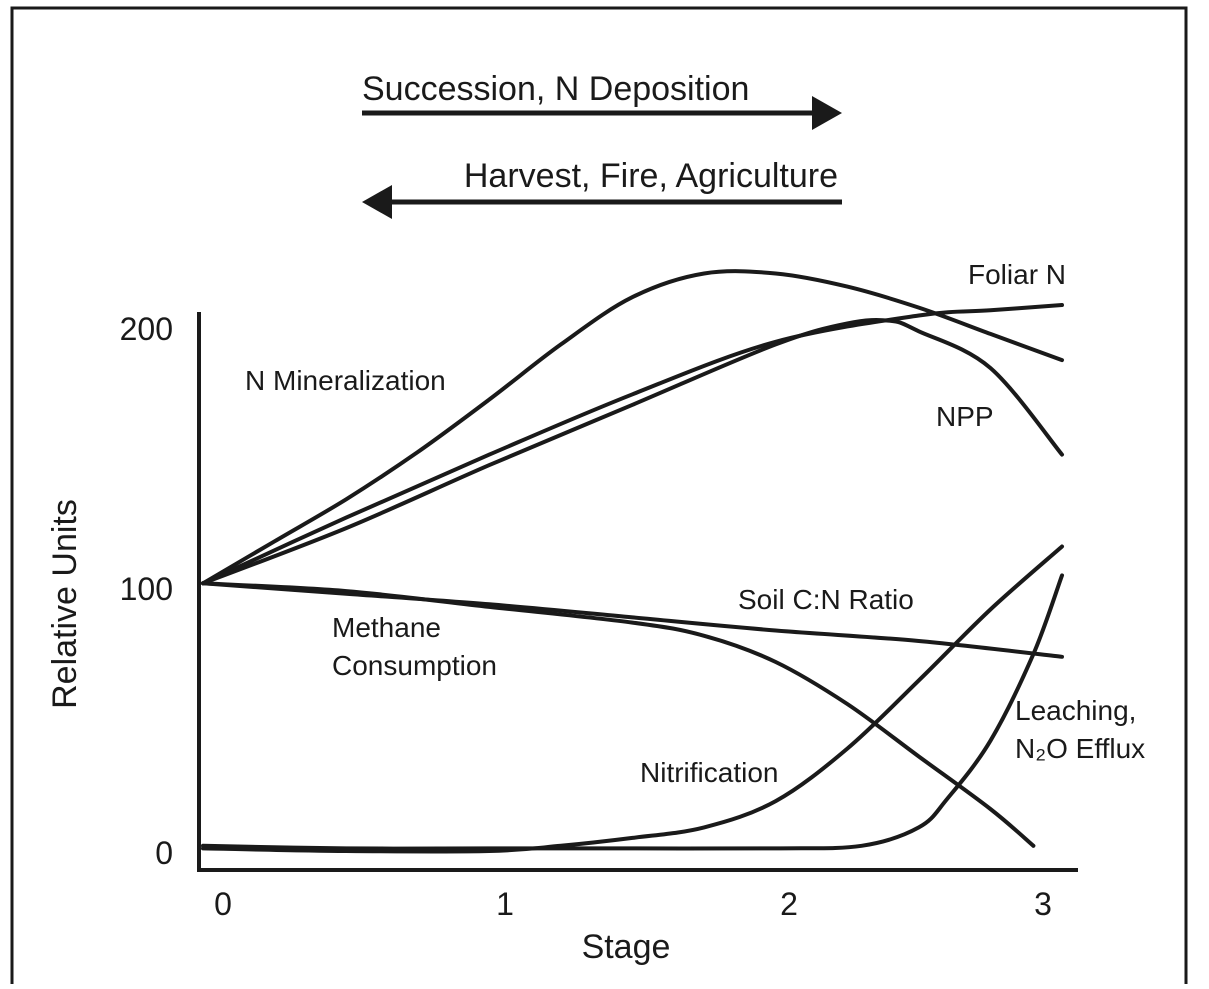 The height and width of the screenshot is (989, 1209). I want to click on series-label-leaching: Leaching, N₂O Efflux, so click(1080, 729).